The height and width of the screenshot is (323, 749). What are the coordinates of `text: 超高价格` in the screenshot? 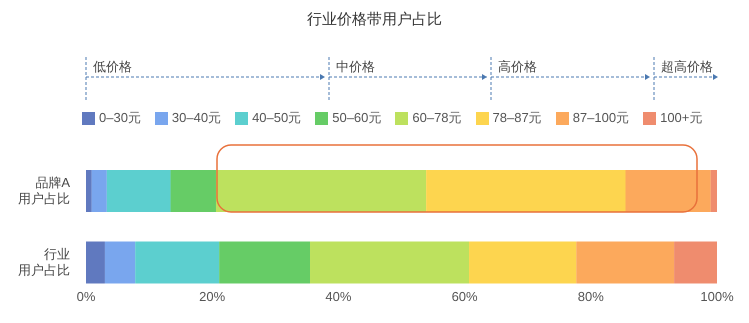 It's located at (687, 66).